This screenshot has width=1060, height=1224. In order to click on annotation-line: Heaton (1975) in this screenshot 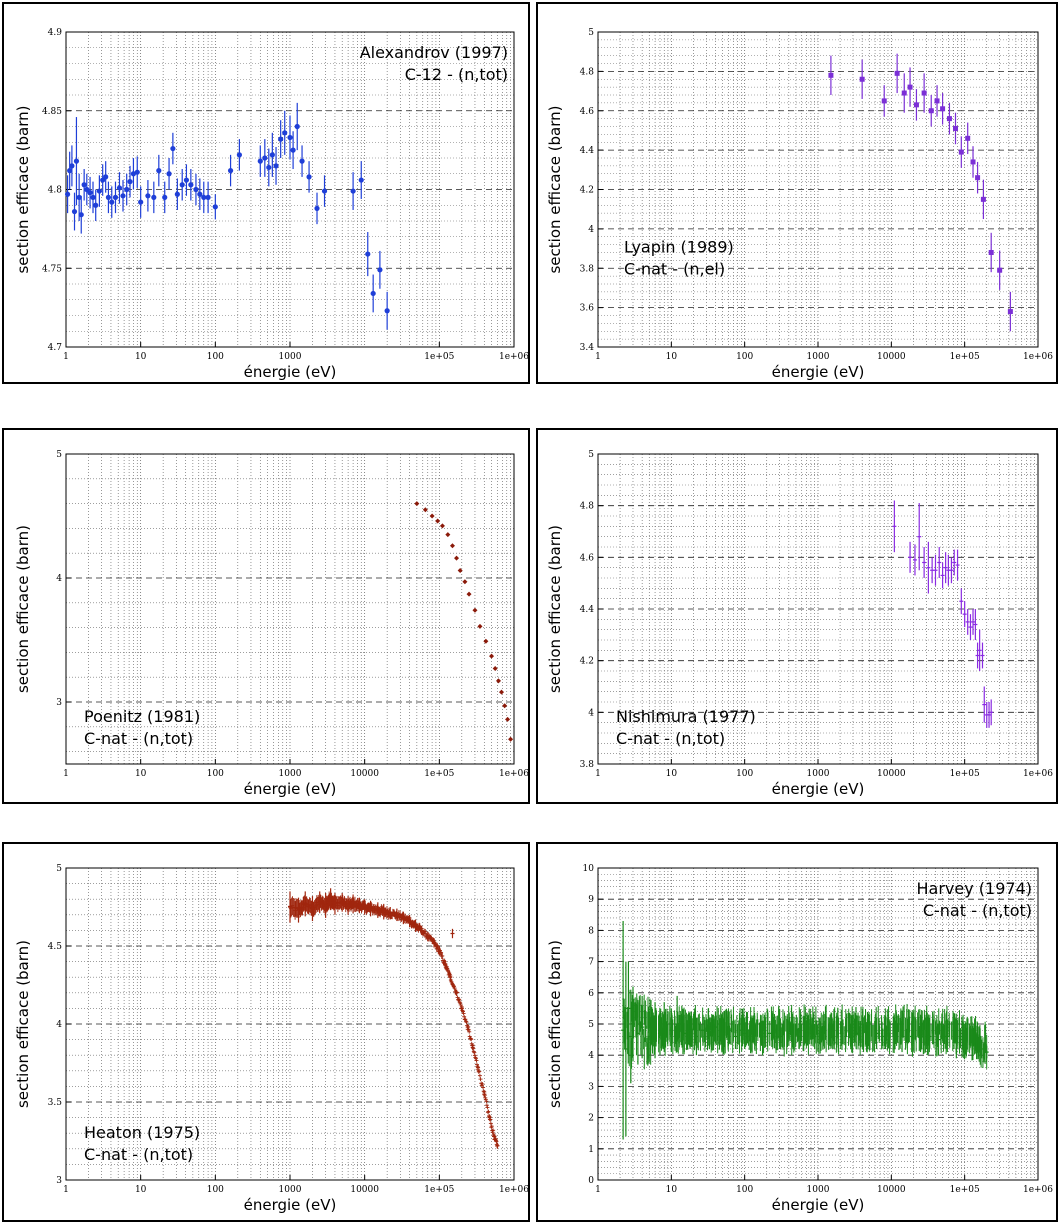, I will do `click(142, 1132)`.